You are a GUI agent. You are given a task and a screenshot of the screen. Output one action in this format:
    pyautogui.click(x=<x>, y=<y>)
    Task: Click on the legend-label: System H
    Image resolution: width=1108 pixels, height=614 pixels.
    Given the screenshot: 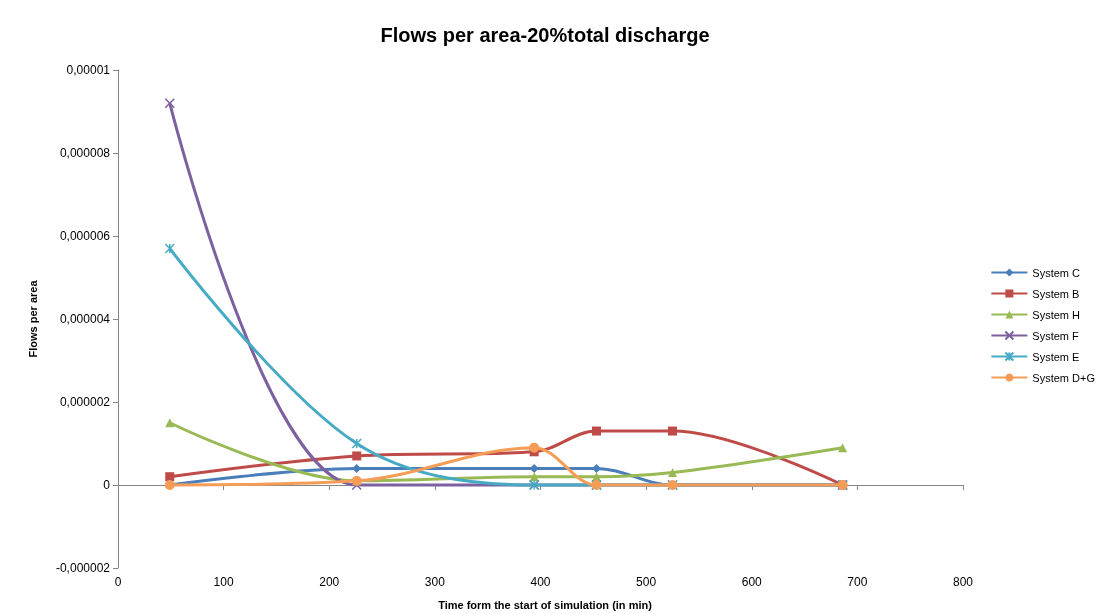 What is the action you would take?
    pyautogui.click(x=1056, y=314)
    